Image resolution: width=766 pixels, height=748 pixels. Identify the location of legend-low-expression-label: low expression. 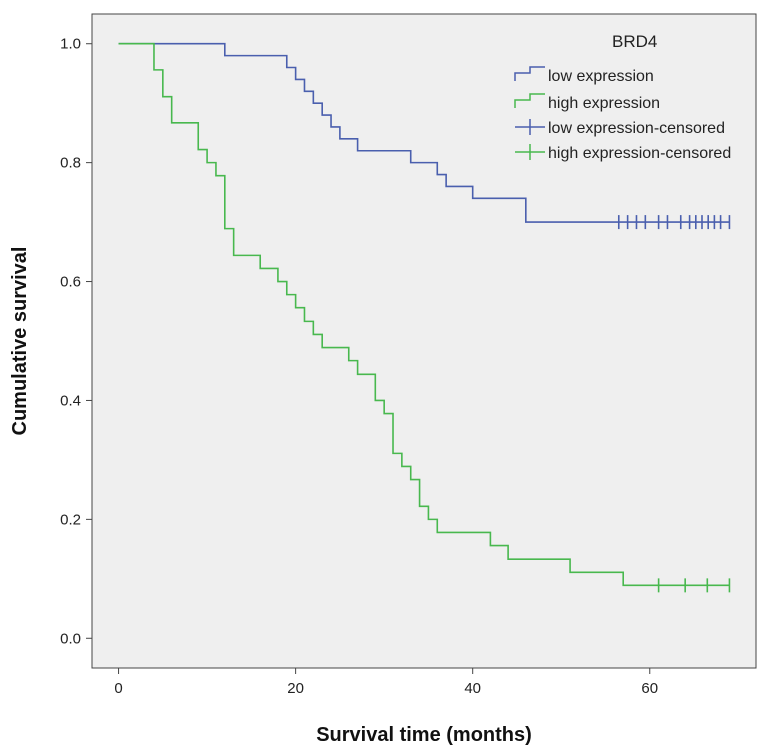
(601, 76).